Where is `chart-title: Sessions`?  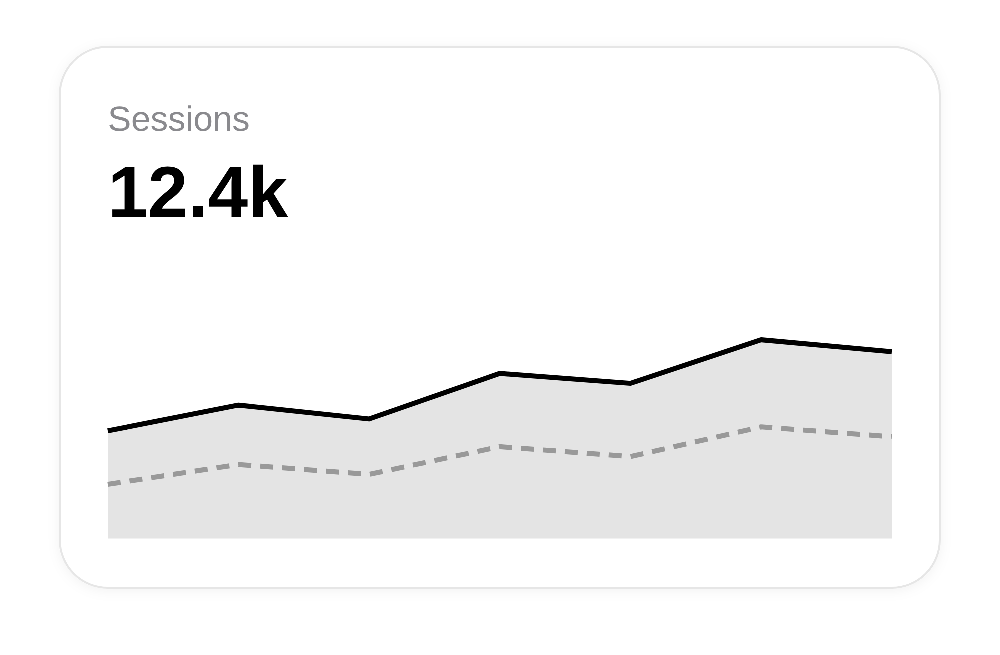
chart-title: Sessions is located at coordinates (179, 119).